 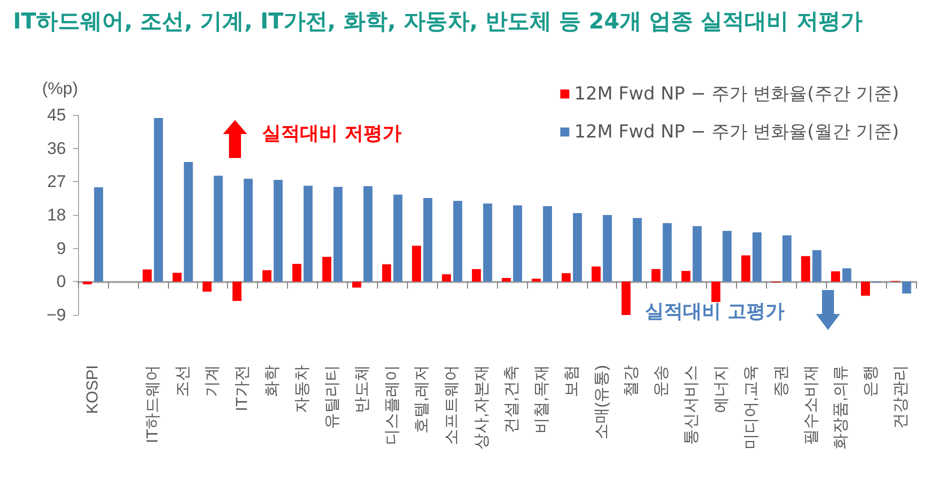 I want to click on x-tick-label: 디스플레이, so click(x=392, y=405).